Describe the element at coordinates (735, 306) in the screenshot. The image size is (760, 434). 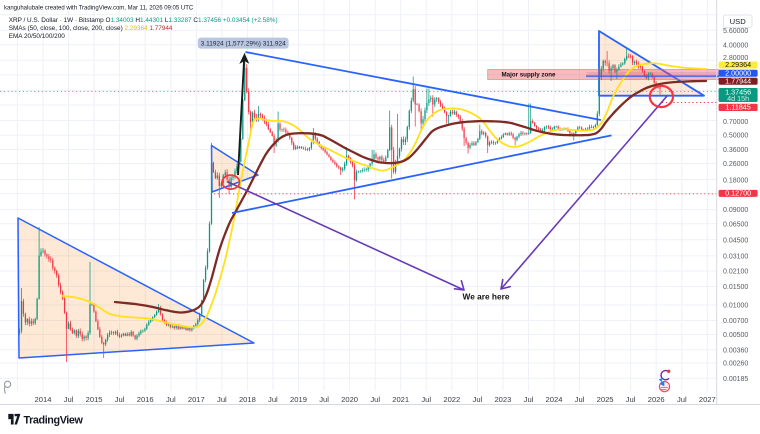
I see `svg-text: 0.01000` at that location.